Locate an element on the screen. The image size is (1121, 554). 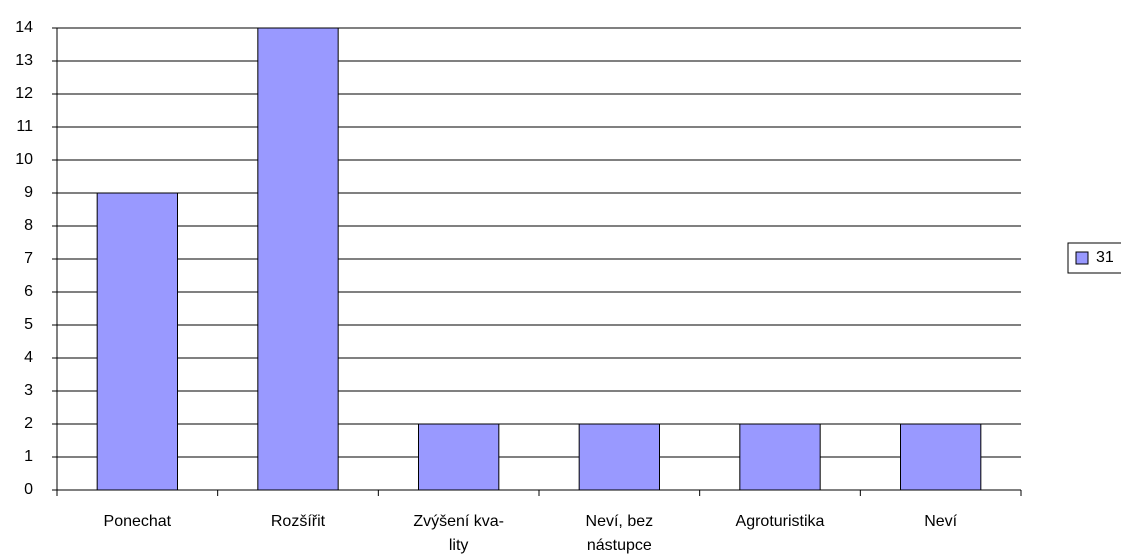
x-tick-label-line: Ponechat is located at coordinates (138, 521).